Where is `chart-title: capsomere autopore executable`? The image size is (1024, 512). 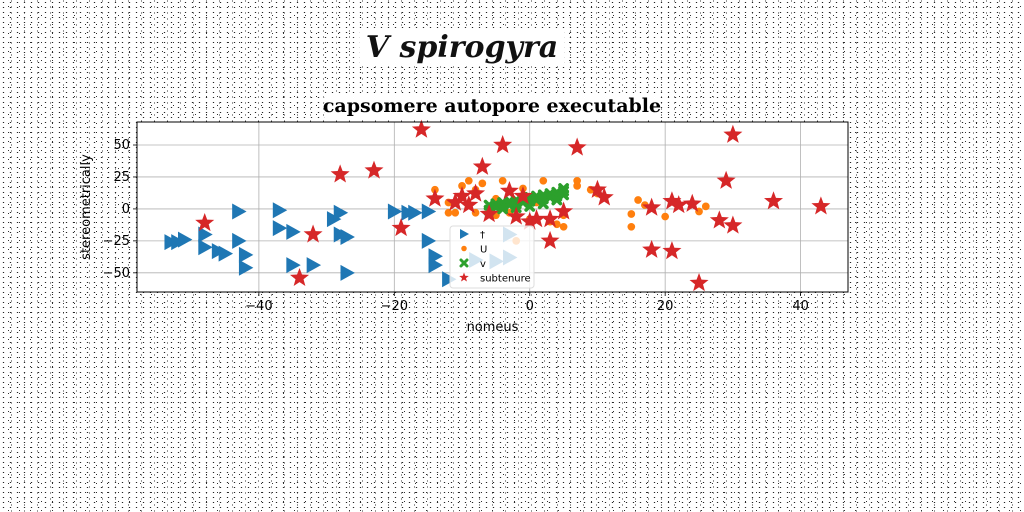 chart-title: capsomere autopore executable is located at coordinates (492, 106).